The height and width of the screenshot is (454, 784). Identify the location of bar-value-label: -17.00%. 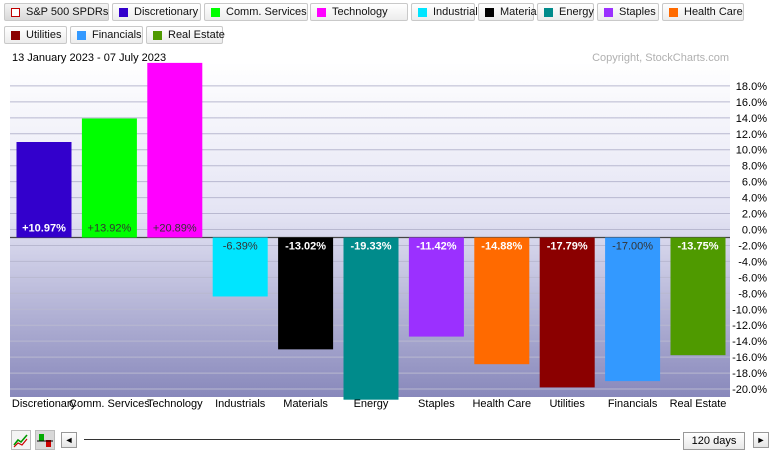
(632, 247).